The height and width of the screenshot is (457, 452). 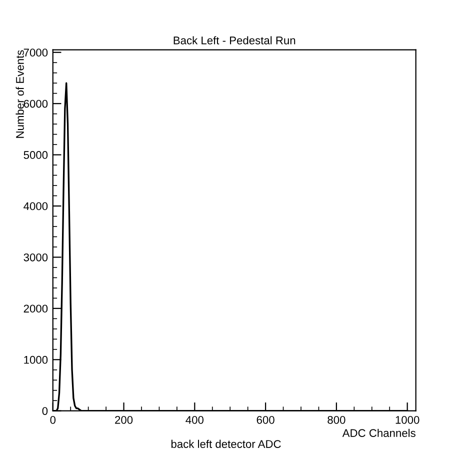 I want to click on y-tick-label: 4000, so click(x=36, y=206).